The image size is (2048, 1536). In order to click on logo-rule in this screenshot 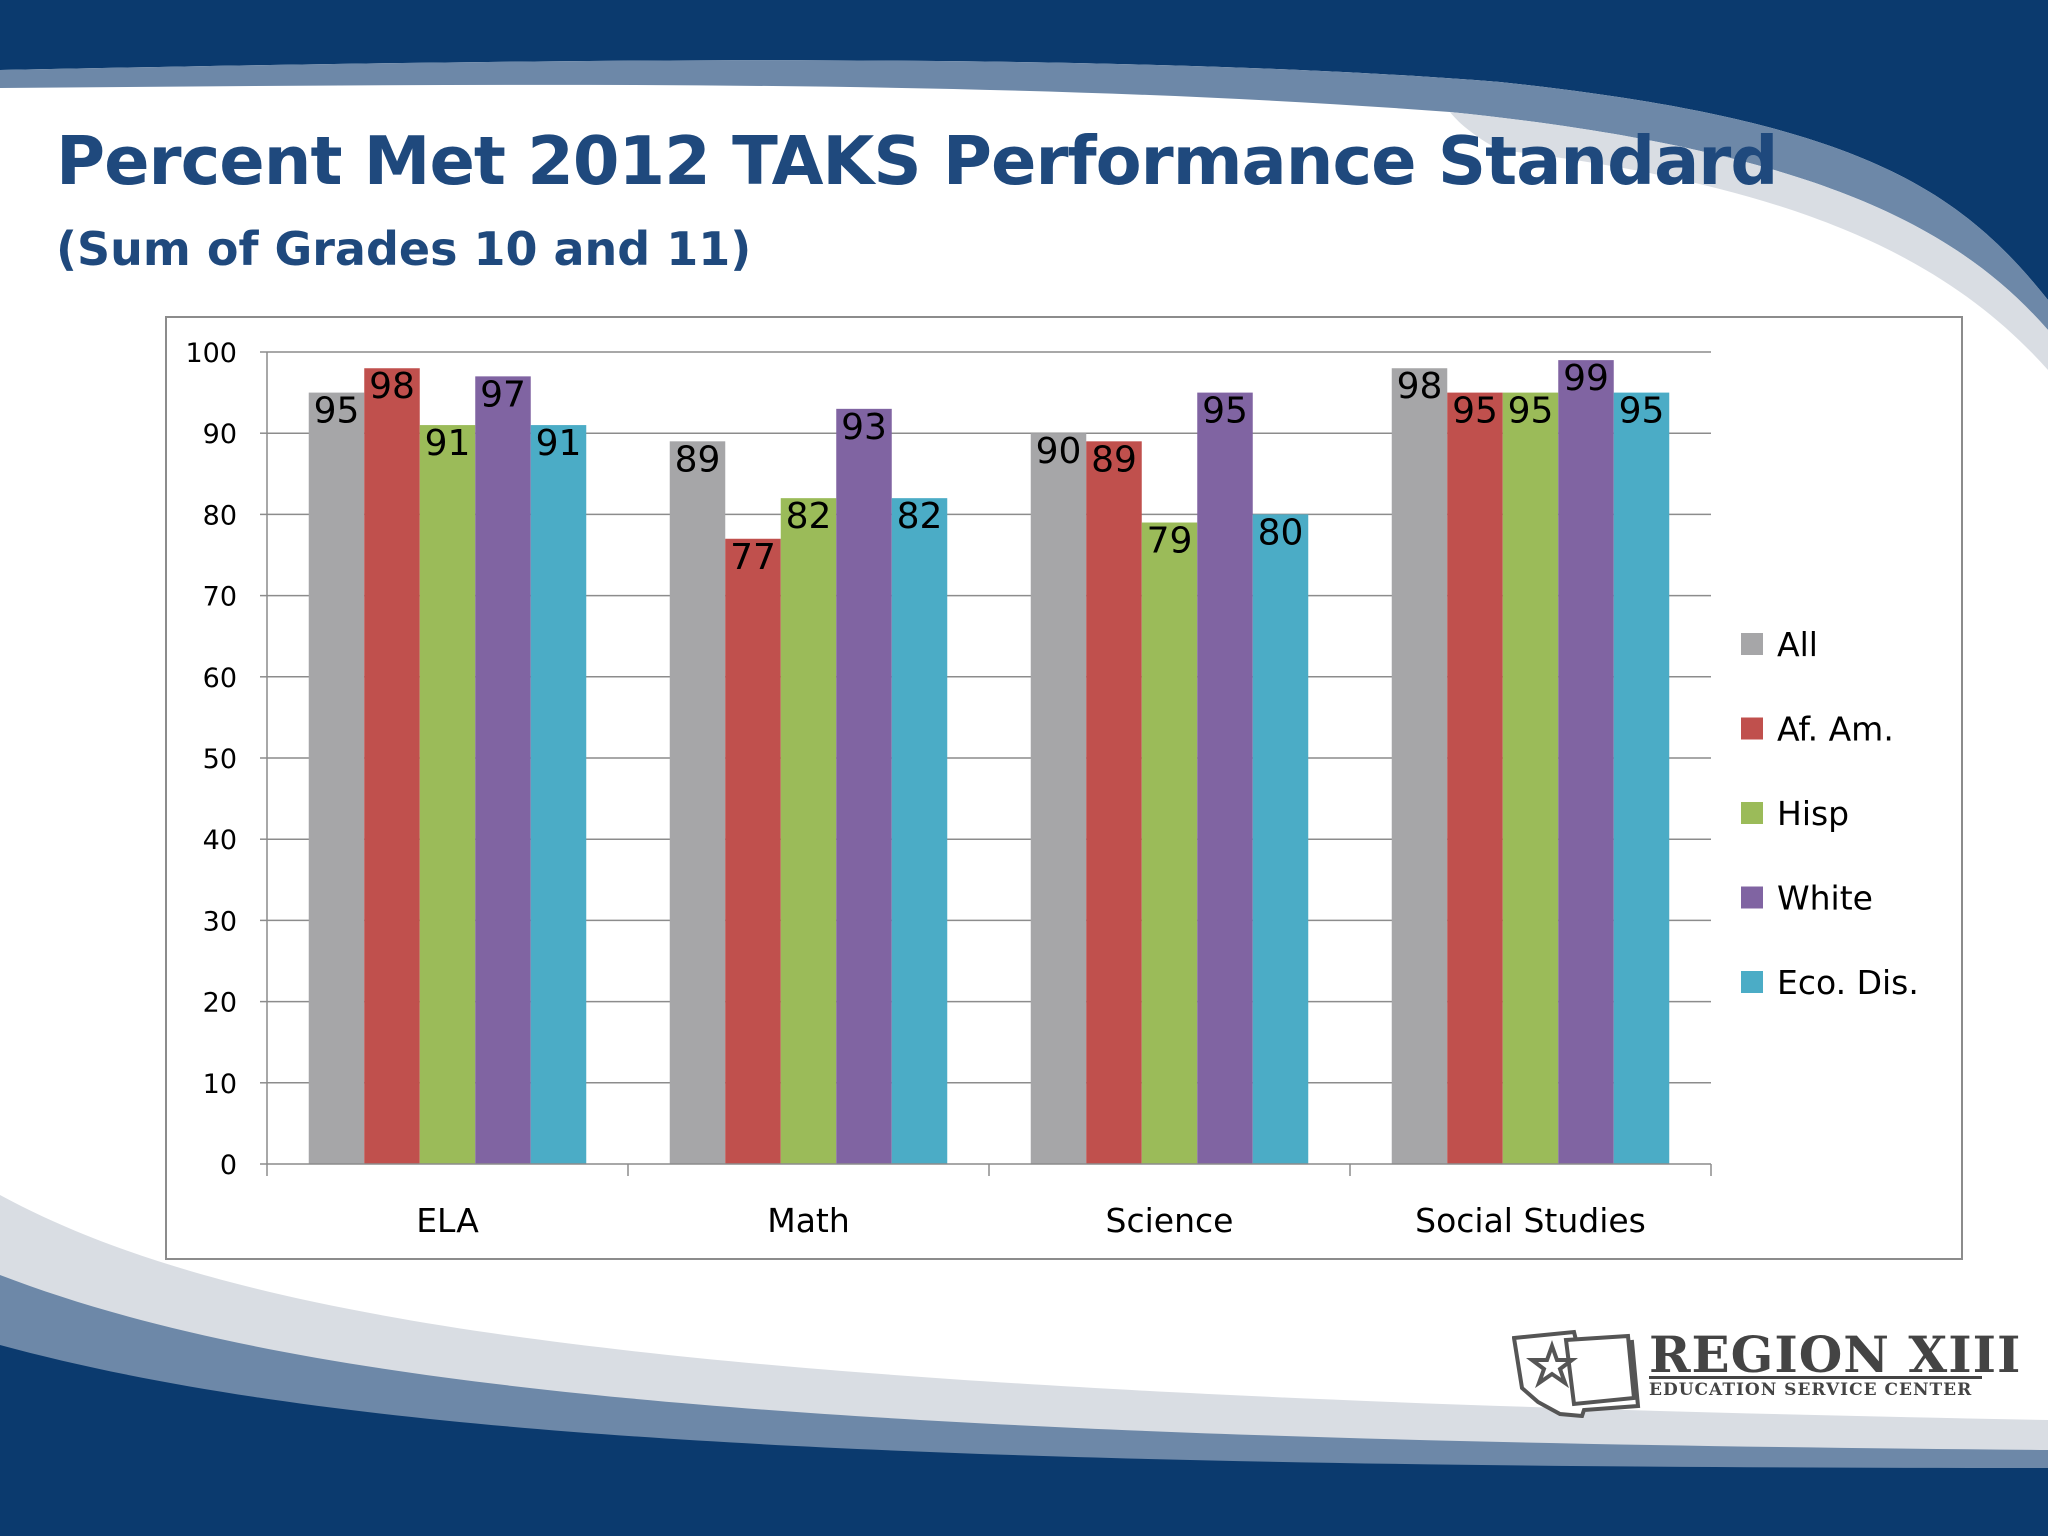, I will do `click(1815, 1377)`.